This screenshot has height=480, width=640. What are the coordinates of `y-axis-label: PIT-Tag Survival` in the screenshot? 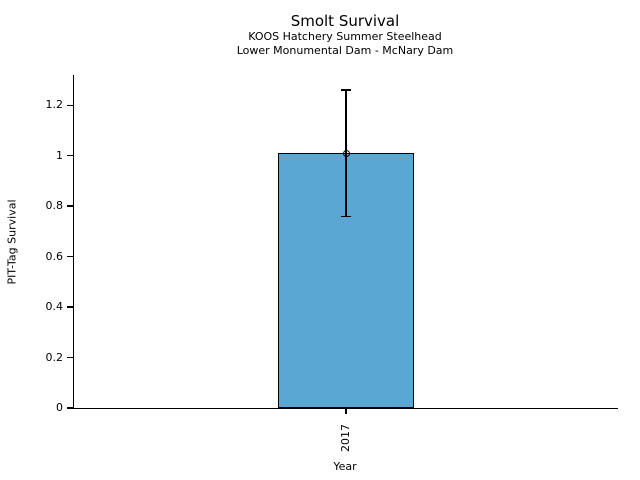 It's located at (12, 242).